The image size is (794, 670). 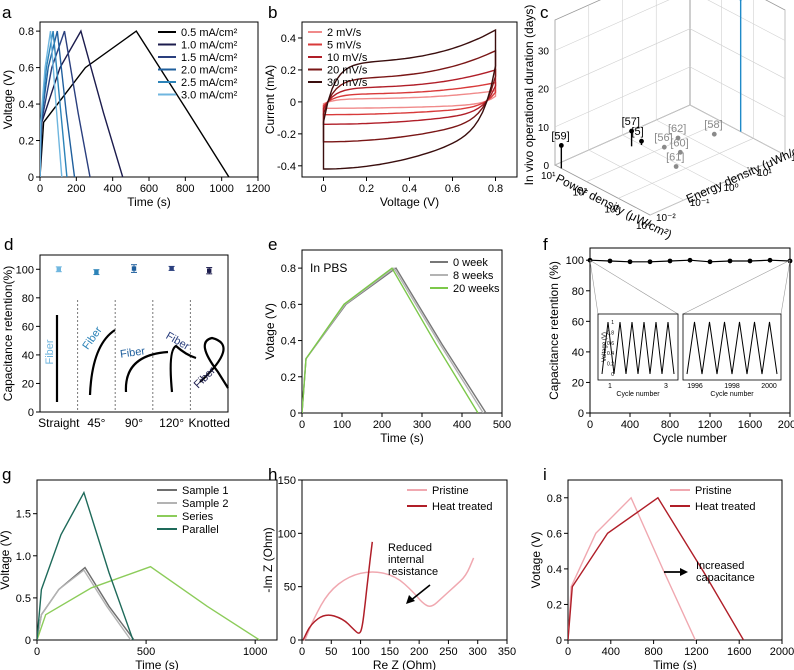 I want to click on y-tick-label: 1.5, so click(x=23, y=515).